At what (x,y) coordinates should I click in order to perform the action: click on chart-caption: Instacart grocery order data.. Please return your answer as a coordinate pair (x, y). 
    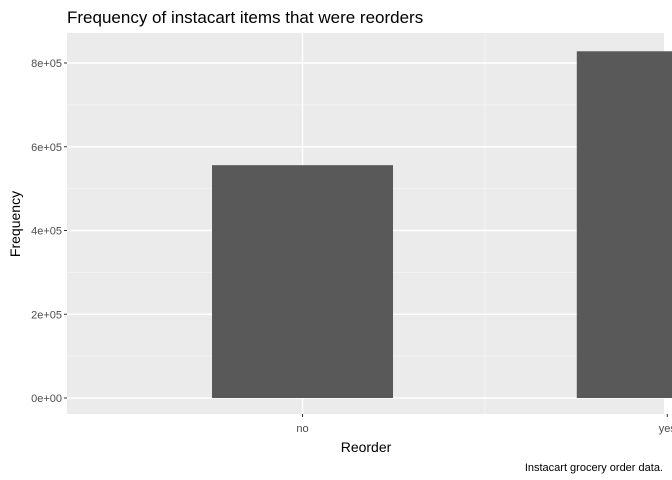
    Looking at the image, I should click on (594, 468).